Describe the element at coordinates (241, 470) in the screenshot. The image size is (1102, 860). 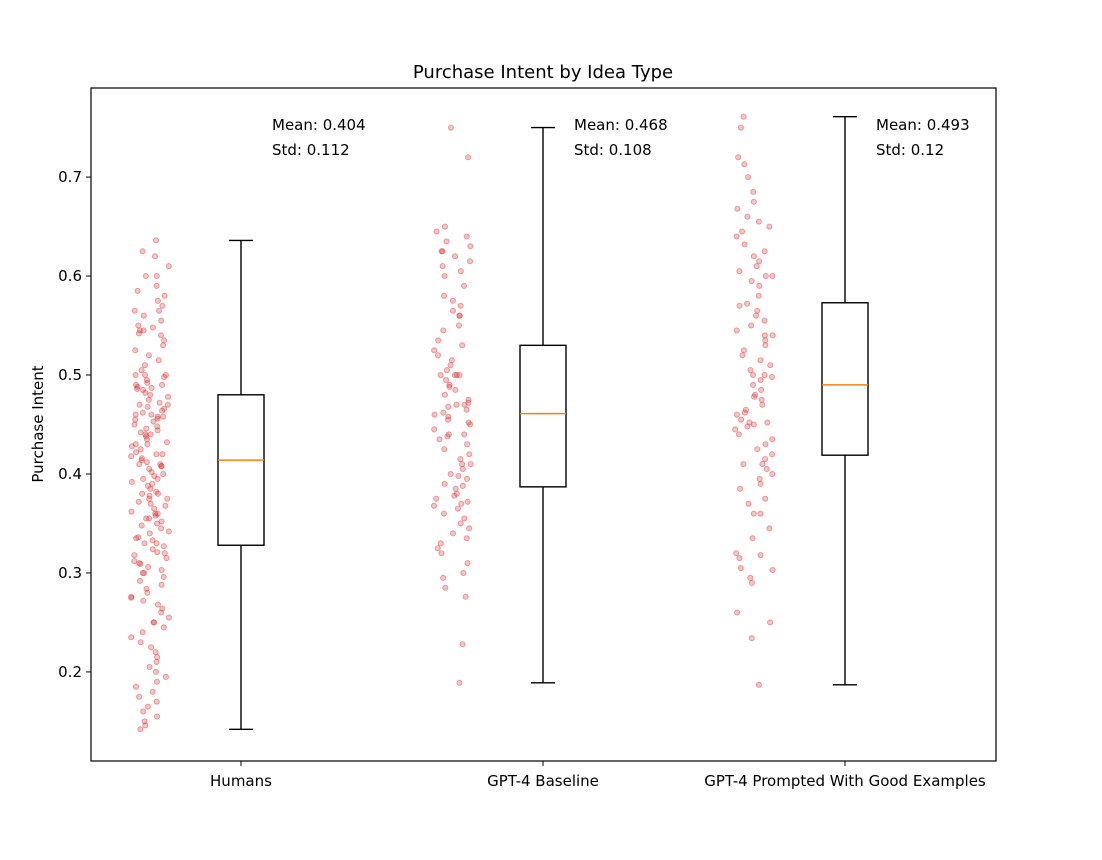
I see `box-iqr` at that location.